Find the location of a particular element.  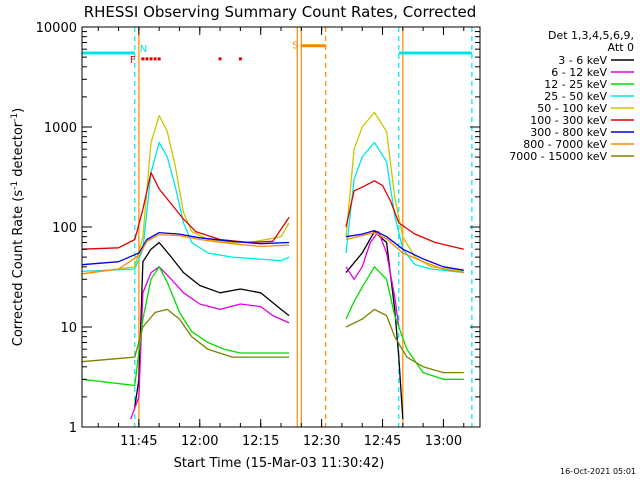

x-tick-label-12:30: 12:30 is located at coordinates (321, 441).